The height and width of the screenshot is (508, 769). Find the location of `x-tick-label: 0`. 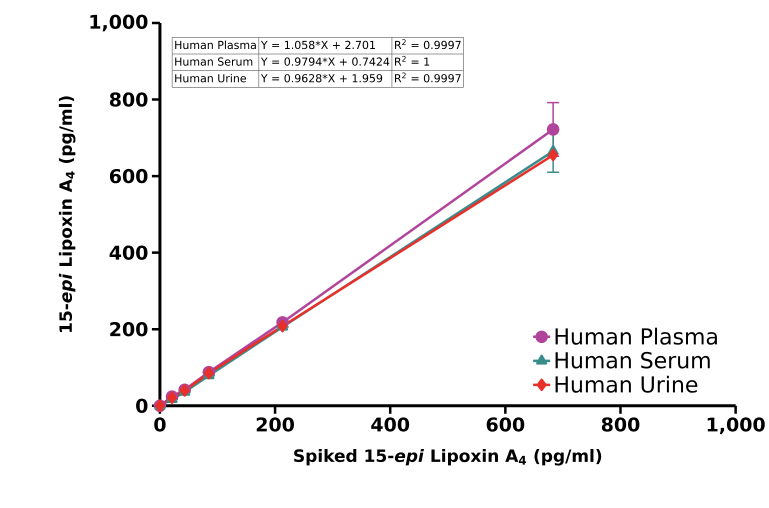

x-tick-label: 0 is located at coordinates (160, 424).